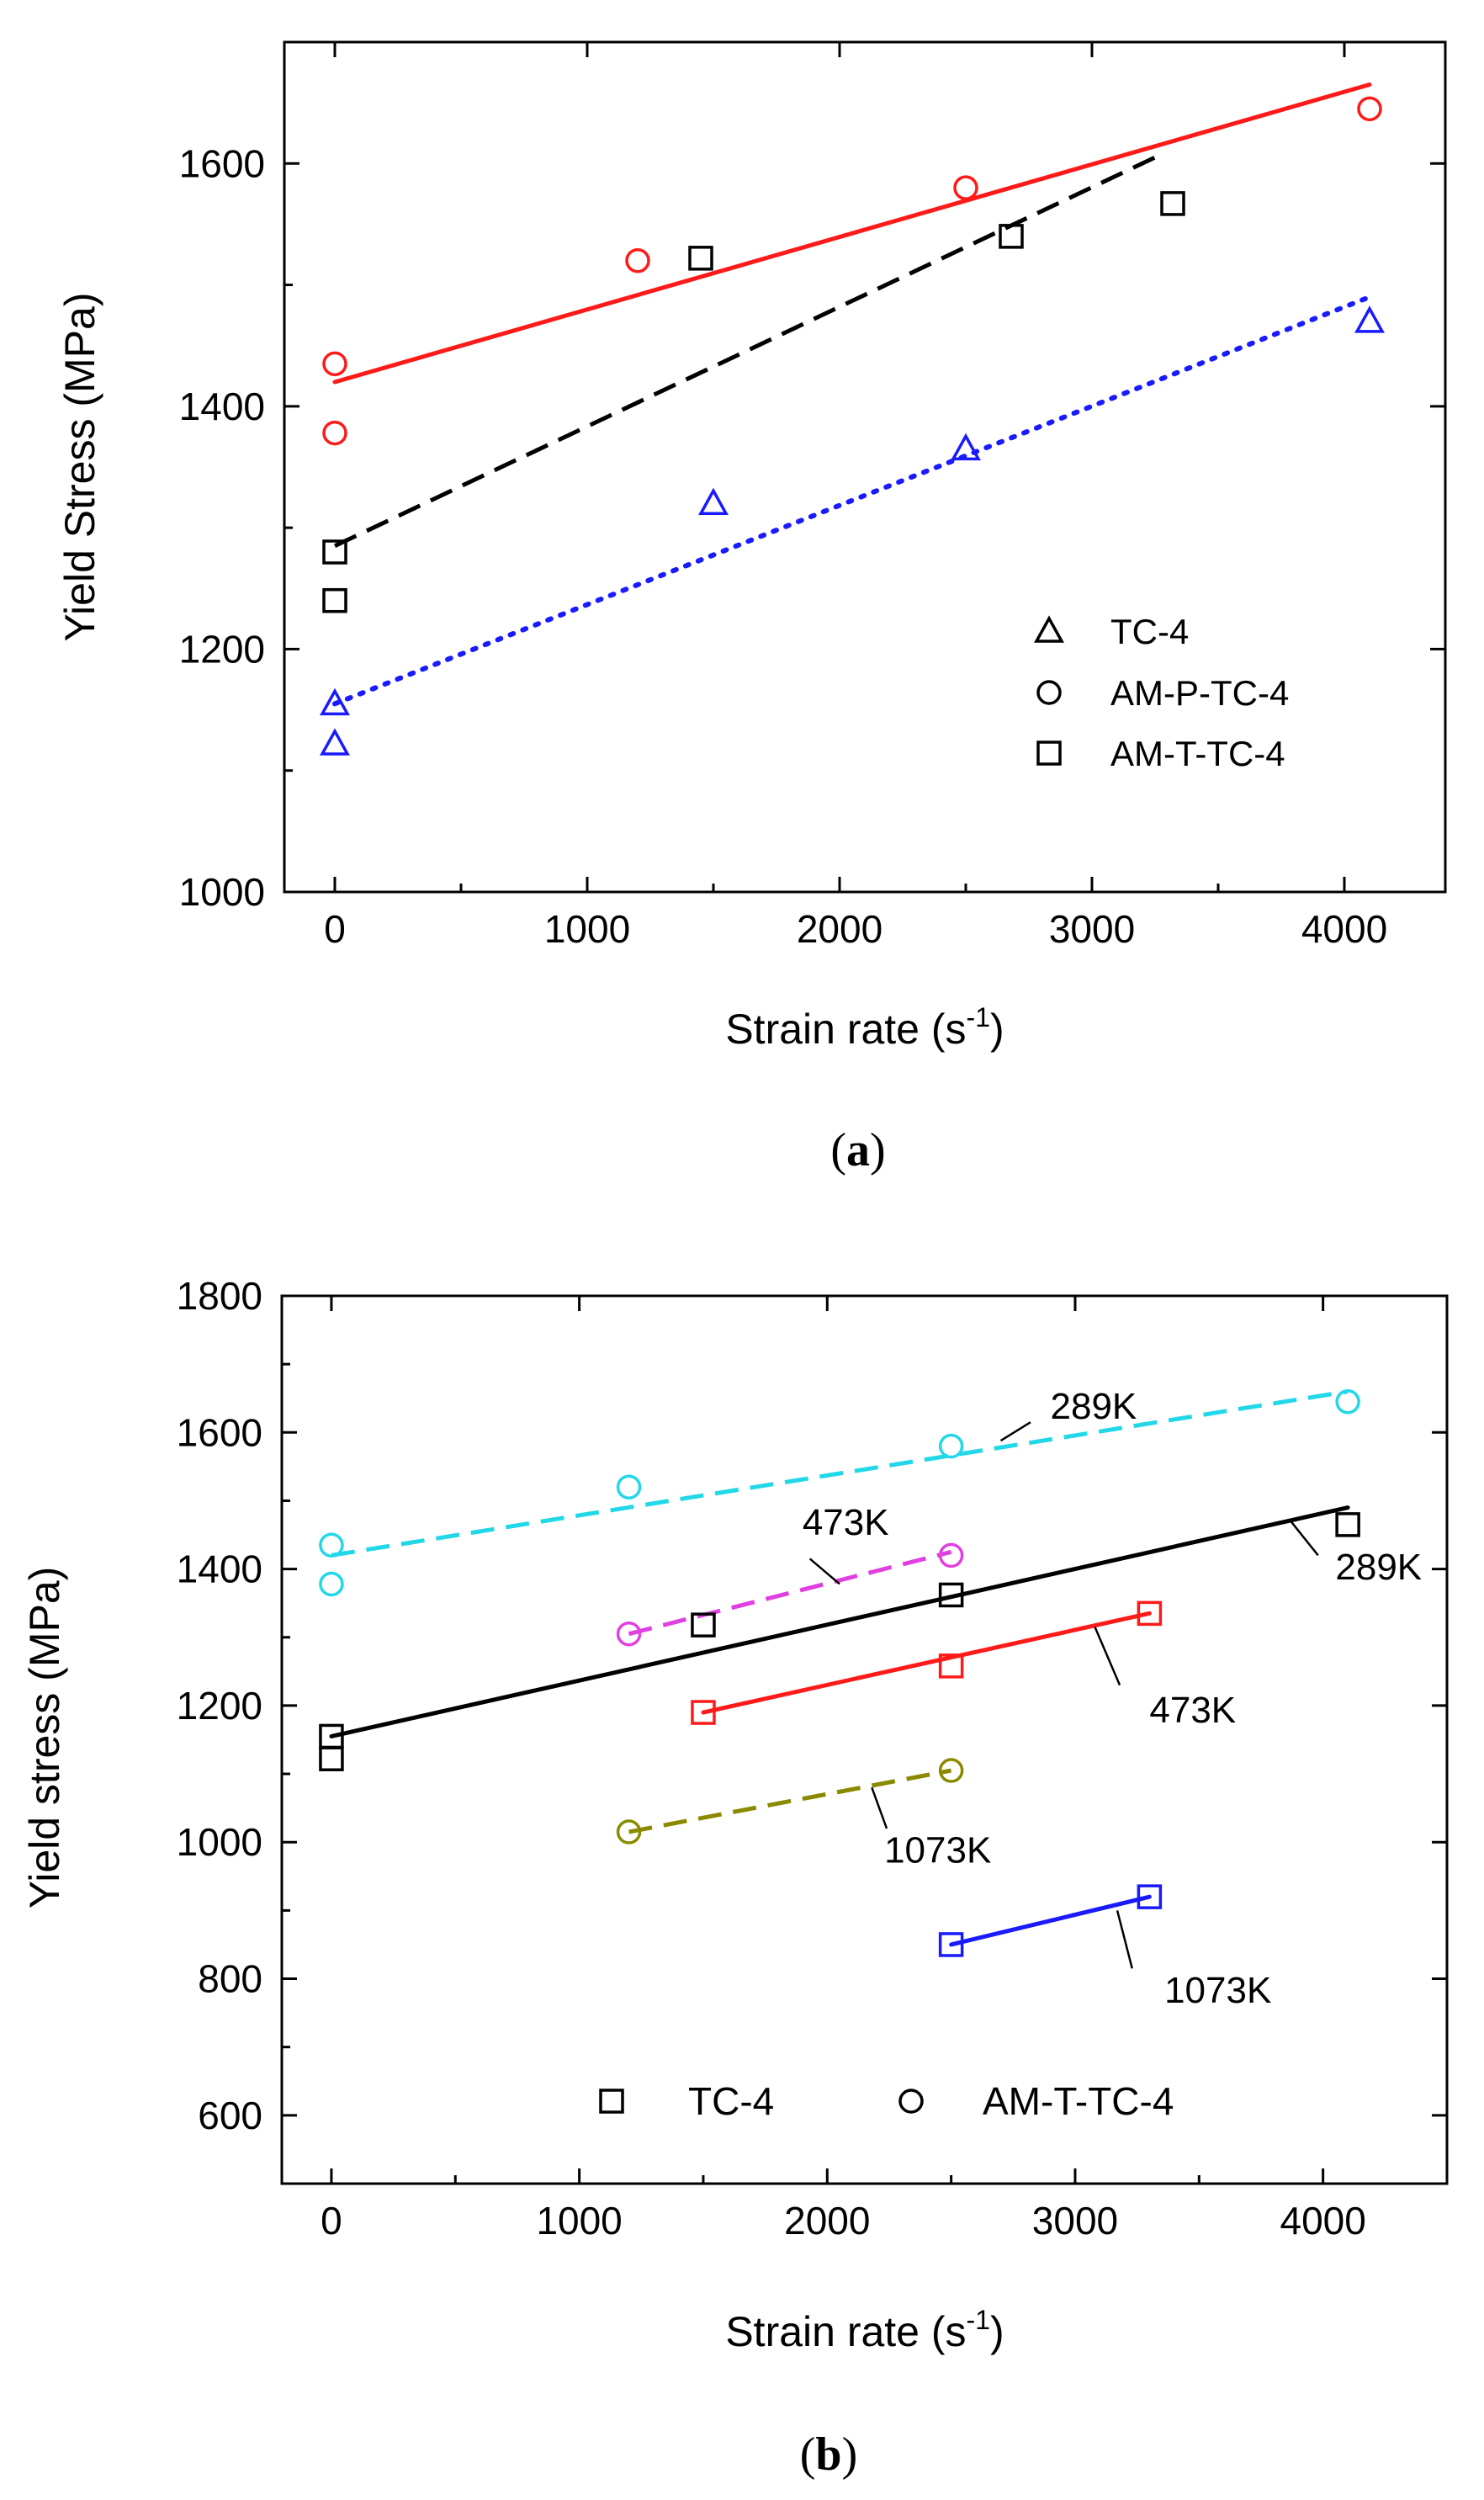 The image size is (1484, 2500). Describe the element at coordinates (857, 1150) in the screenshot. I see `panel-a-caption: (a)` at that location.